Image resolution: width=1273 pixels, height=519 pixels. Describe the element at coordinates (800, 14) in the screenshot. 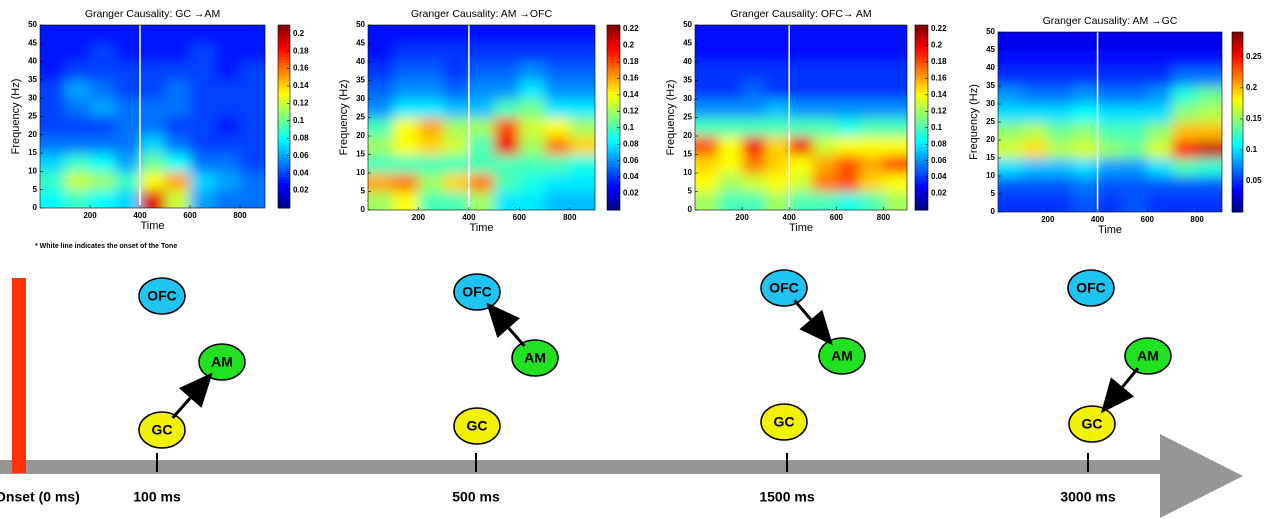

I see `chart-title: Granger Causality: OFC→ AM` at that location.